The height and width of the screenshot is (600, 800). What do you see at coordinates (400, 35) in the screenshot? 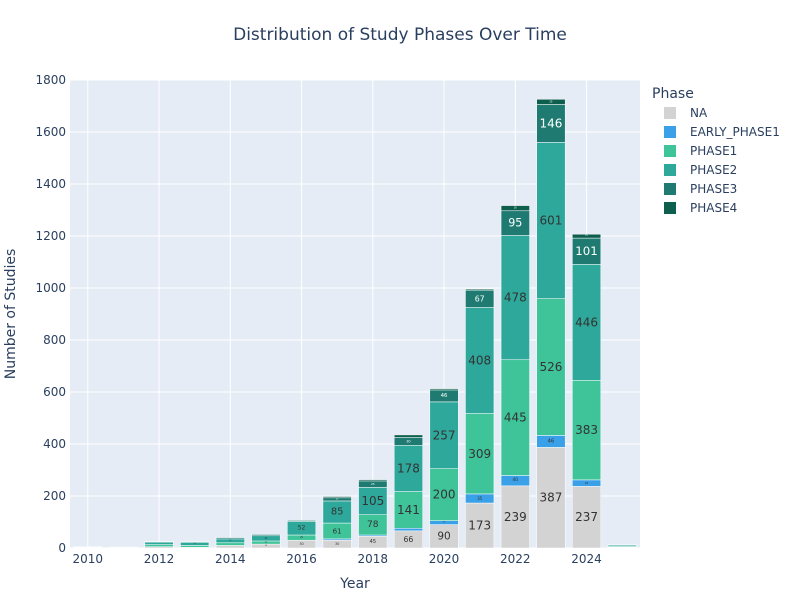
I see `chart-title: Distribution of Study Phases Over Time` at bounding box center [400, 35].